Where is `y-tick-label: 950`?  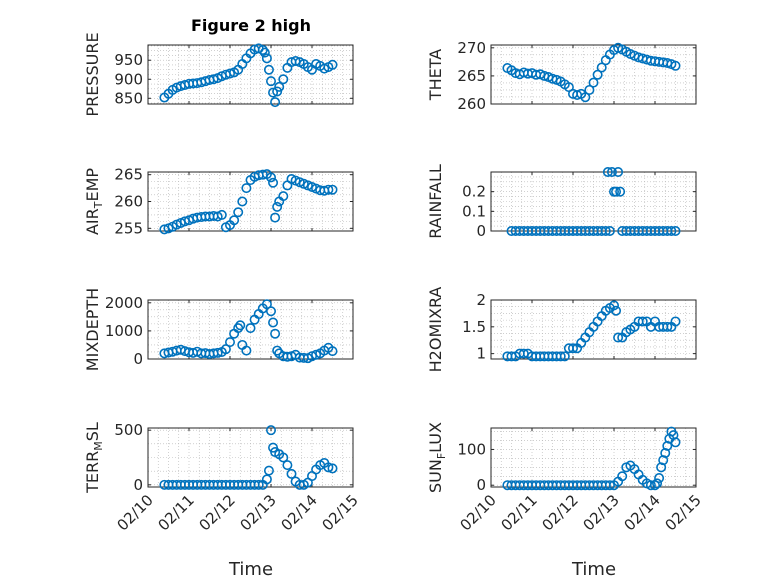 y-tick-label: 950 is located at coordinates (128, 60).